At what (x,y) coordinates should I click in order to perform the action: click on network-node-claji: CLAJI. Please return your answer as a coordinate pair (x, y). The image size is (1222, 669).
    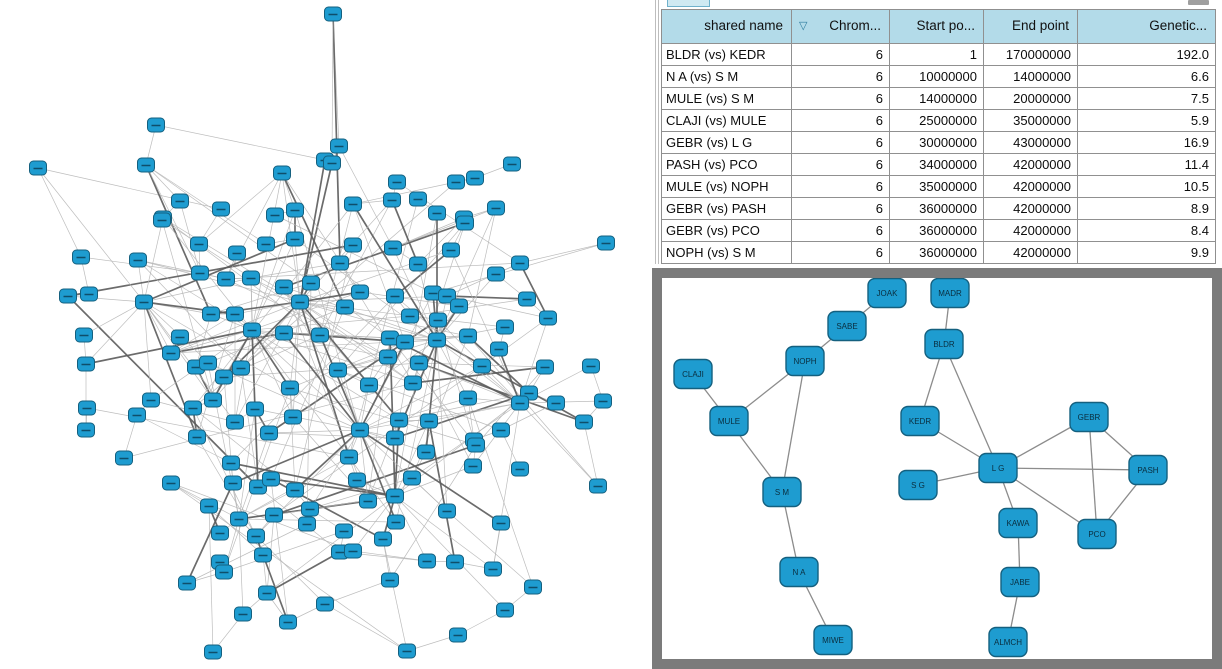
    Looking at the image, I should click on (693, 374).